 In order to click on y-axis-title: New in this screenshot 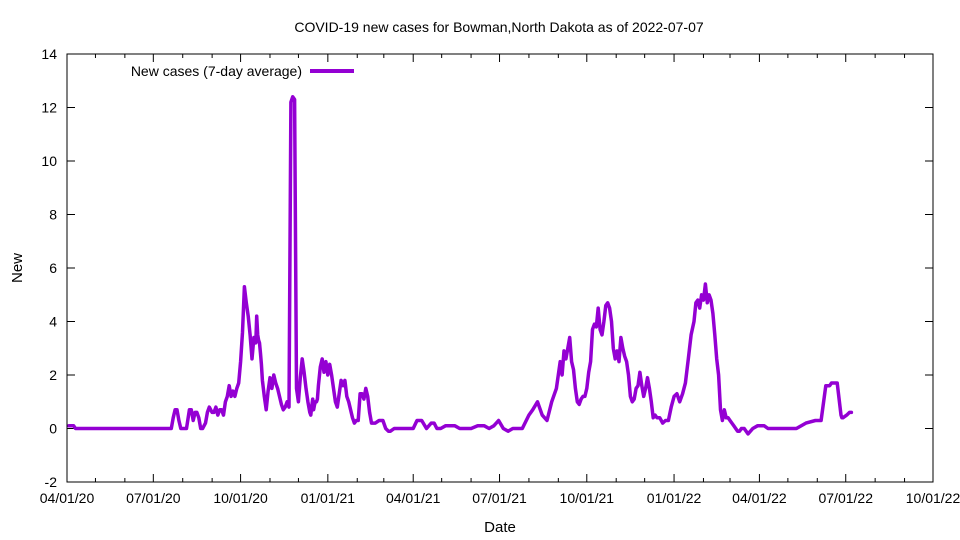, I will do `click(17, 268)`.